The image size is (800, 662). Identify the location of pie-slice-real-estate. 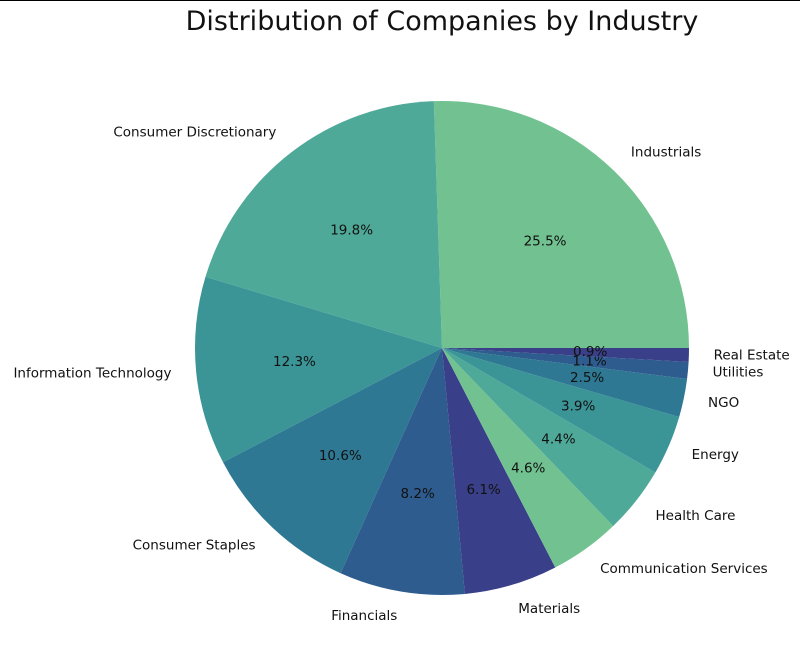
(565, 355).